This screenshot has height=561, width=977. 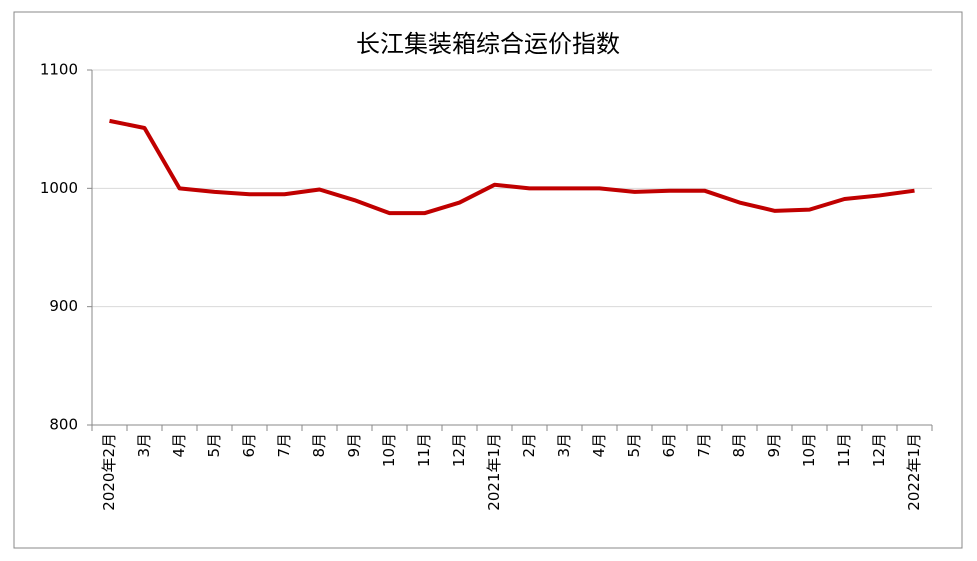 What do you see at coordinates (109, 472) in the screenshot?
I see `x-tick-label: 2020年2月` at bounding box center [109, 472].